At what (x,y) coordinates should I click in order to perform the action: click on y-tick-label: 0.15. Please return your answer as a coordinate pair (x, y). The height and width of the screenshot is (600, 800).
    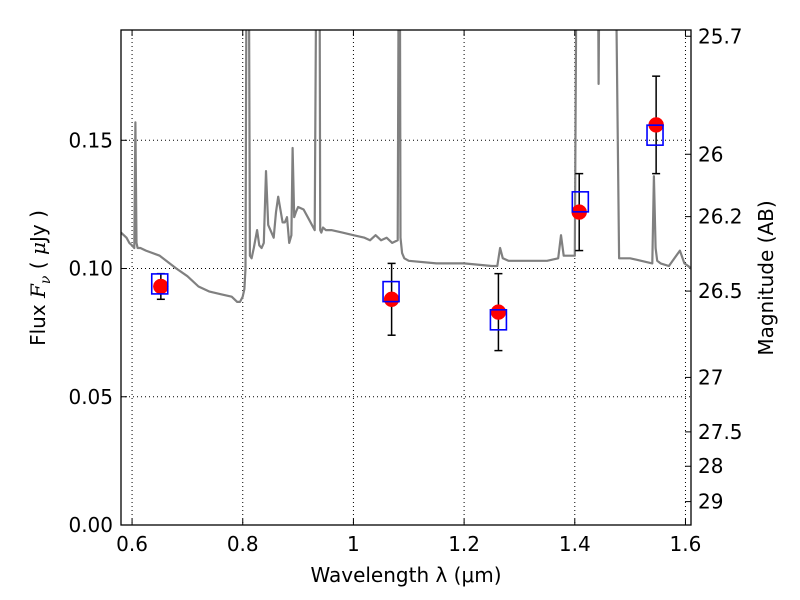
    Looking at the image, I should click on (90, 140).